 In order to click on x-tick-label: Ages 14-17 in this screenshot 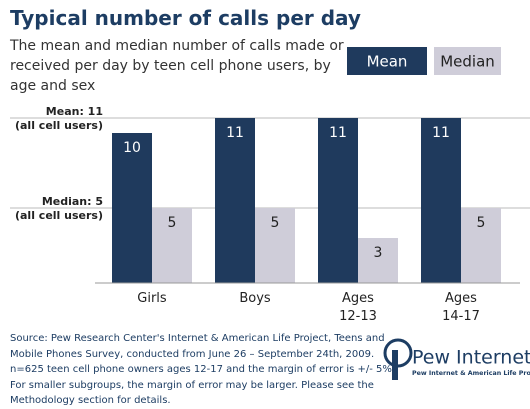, I will do `click(461, 307)`.